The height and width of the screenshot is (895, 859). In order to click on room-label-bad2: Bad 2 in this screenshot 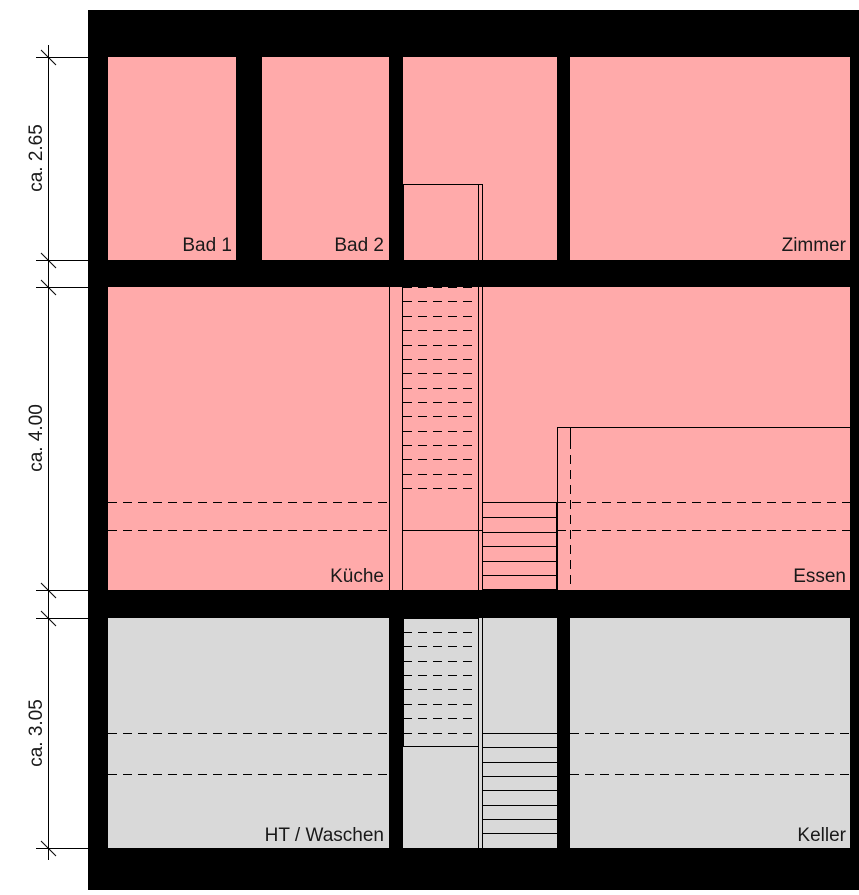, I will do `click(359, 245)`.